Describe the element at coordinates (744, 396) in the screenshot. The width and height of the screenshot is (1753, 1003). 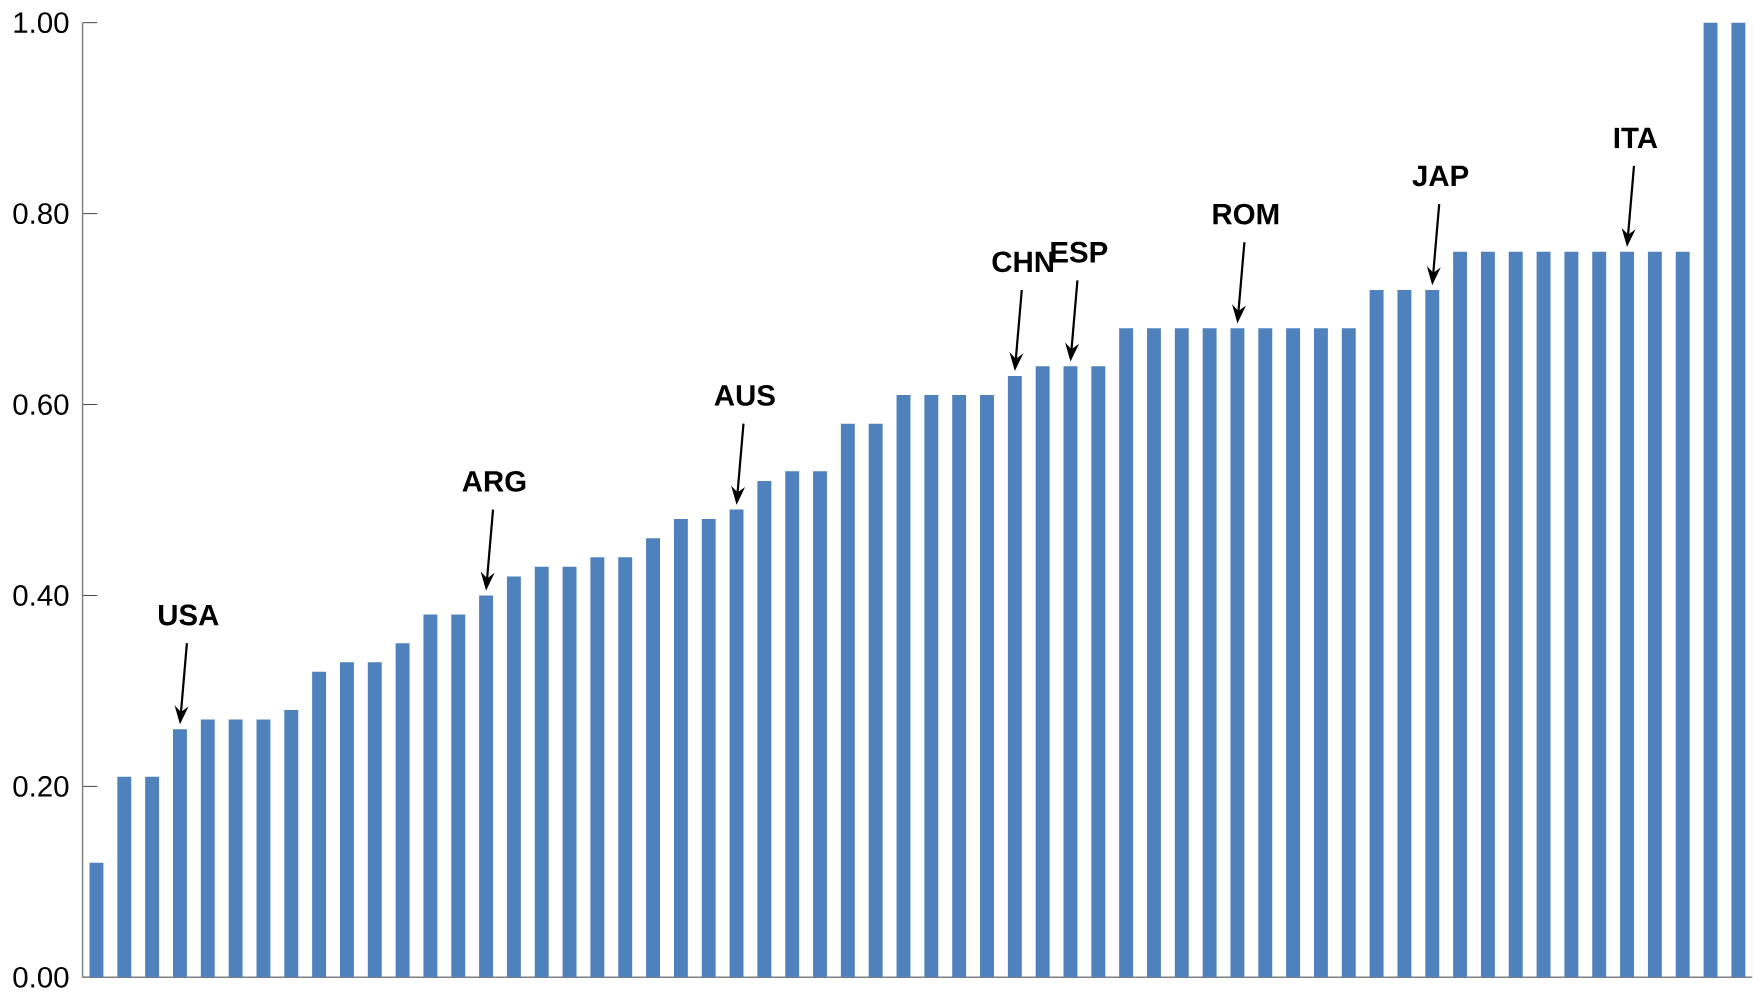
I see `annotation: AUS` at that location.